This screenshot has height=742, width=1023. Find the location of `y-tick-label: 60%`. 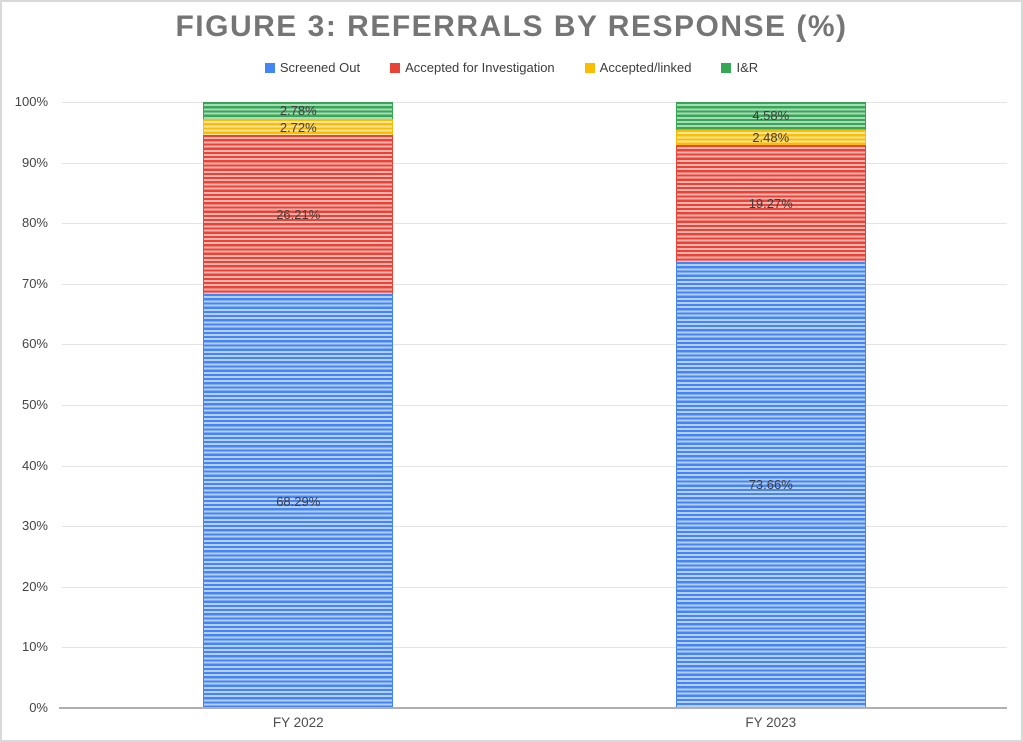

y-tick-label: 60% is located at coordinates (34, 344).